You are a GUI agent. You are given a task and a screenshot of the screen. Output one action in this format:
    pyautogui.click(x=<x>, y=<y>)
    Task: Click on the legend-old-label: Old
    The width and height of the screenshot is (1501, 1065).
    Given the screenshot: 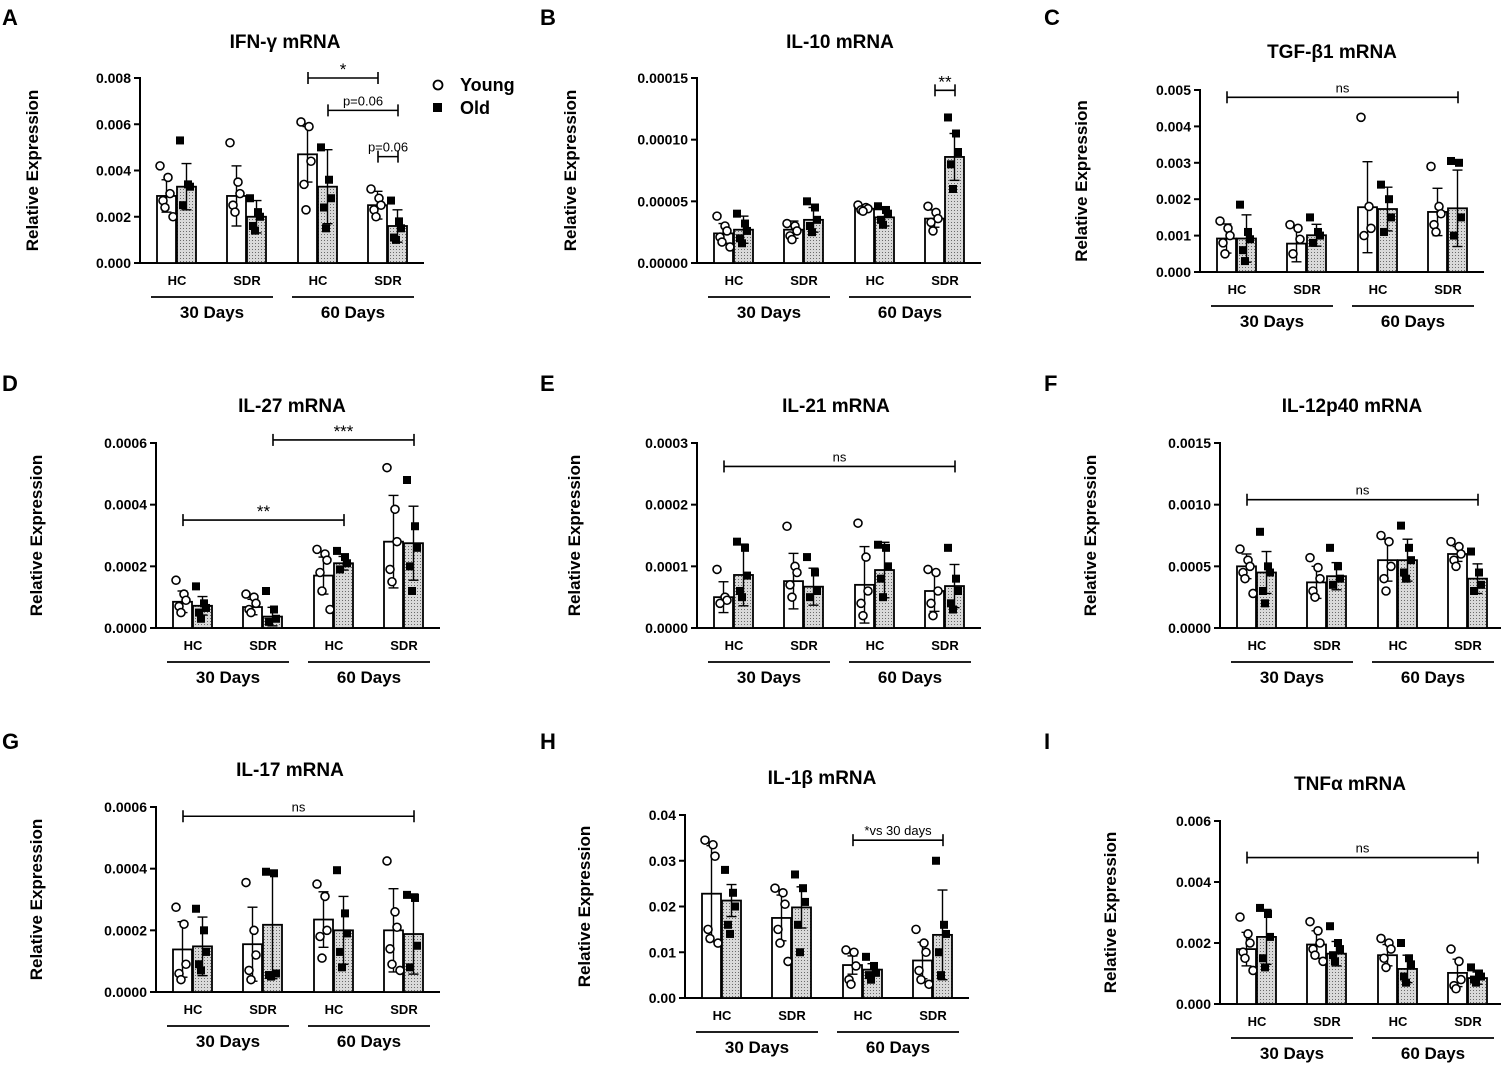 What is the action you would take?
    pyautogui.click(x=475, y=108)
    